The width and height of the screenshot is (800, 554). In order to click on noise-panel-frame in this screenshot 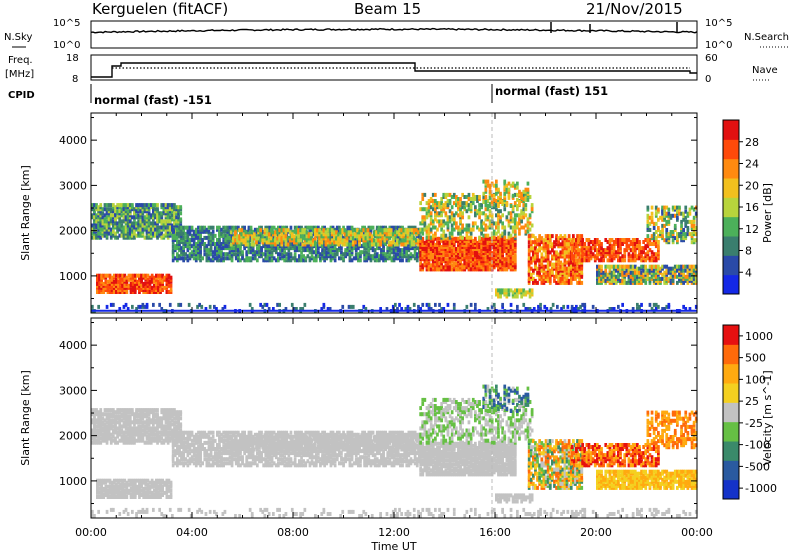, I will do `click(394, 34)`.